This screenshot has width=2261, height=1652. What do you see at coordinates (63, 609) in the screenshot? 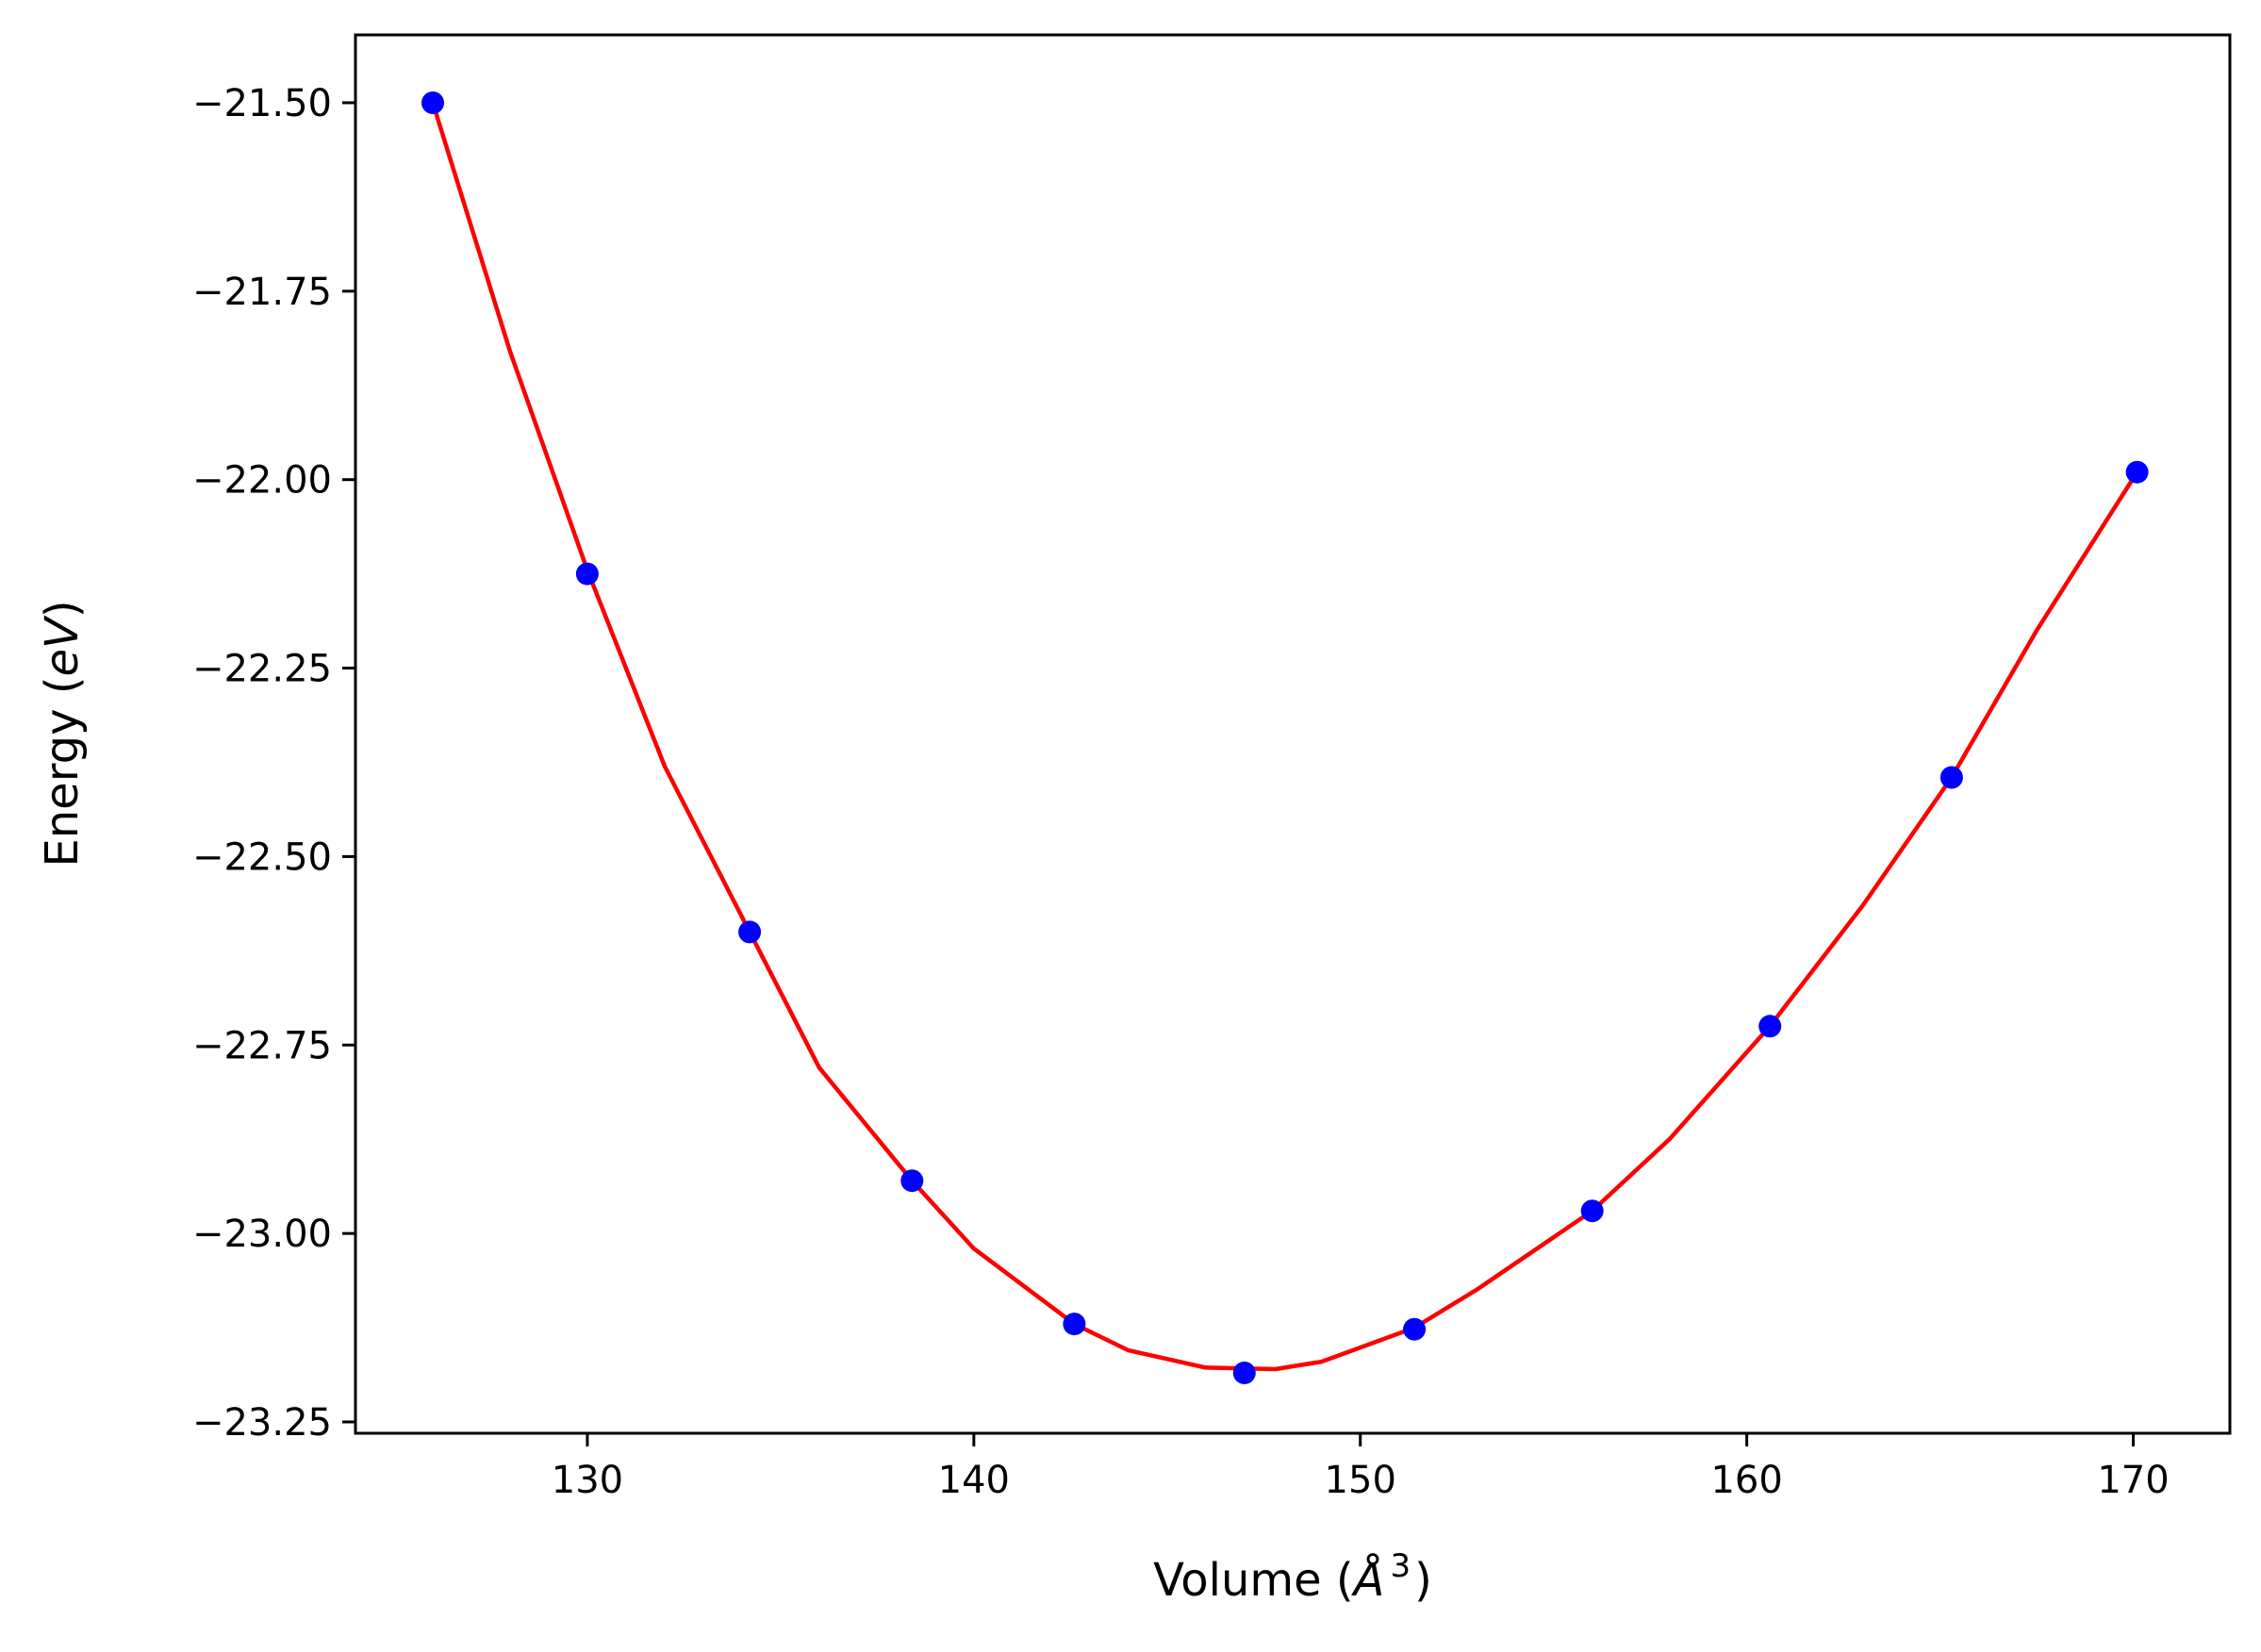
I see `y-axis-label-suffix: )` at bounding box center [63, 609].